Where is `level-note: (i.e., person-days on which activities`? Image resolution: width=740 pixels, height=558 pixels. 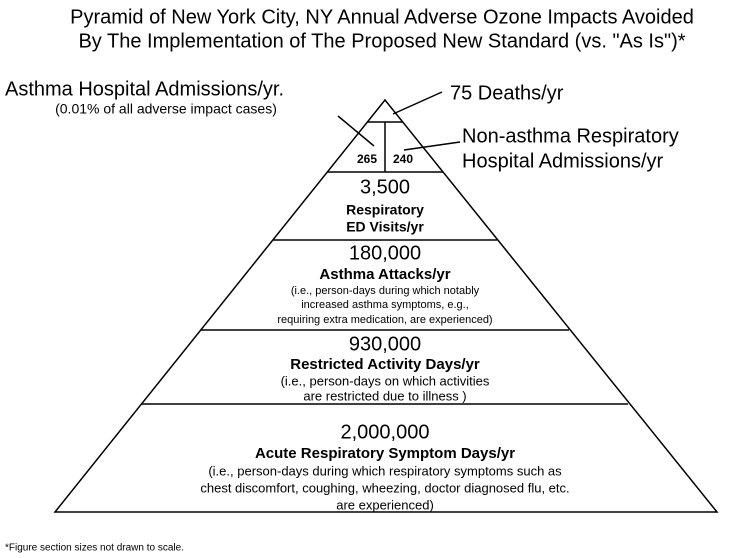 level-note: (i.e., person-days on which activities is located at coordinates (385, 380).